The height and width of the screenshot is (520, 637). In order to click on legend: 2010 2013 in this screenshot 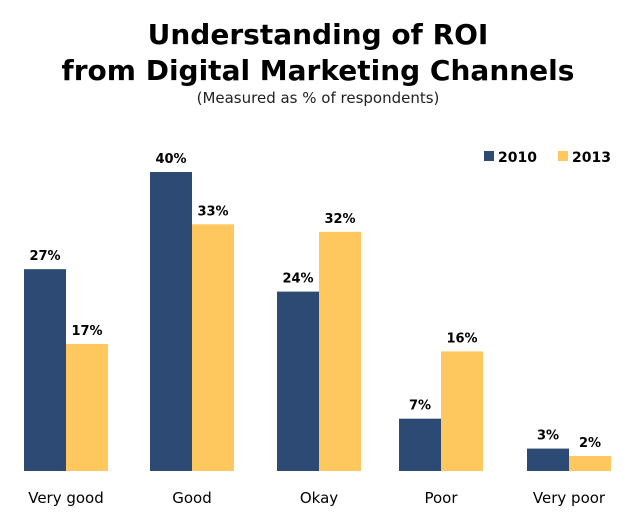, I will do `click(547, 158)`.